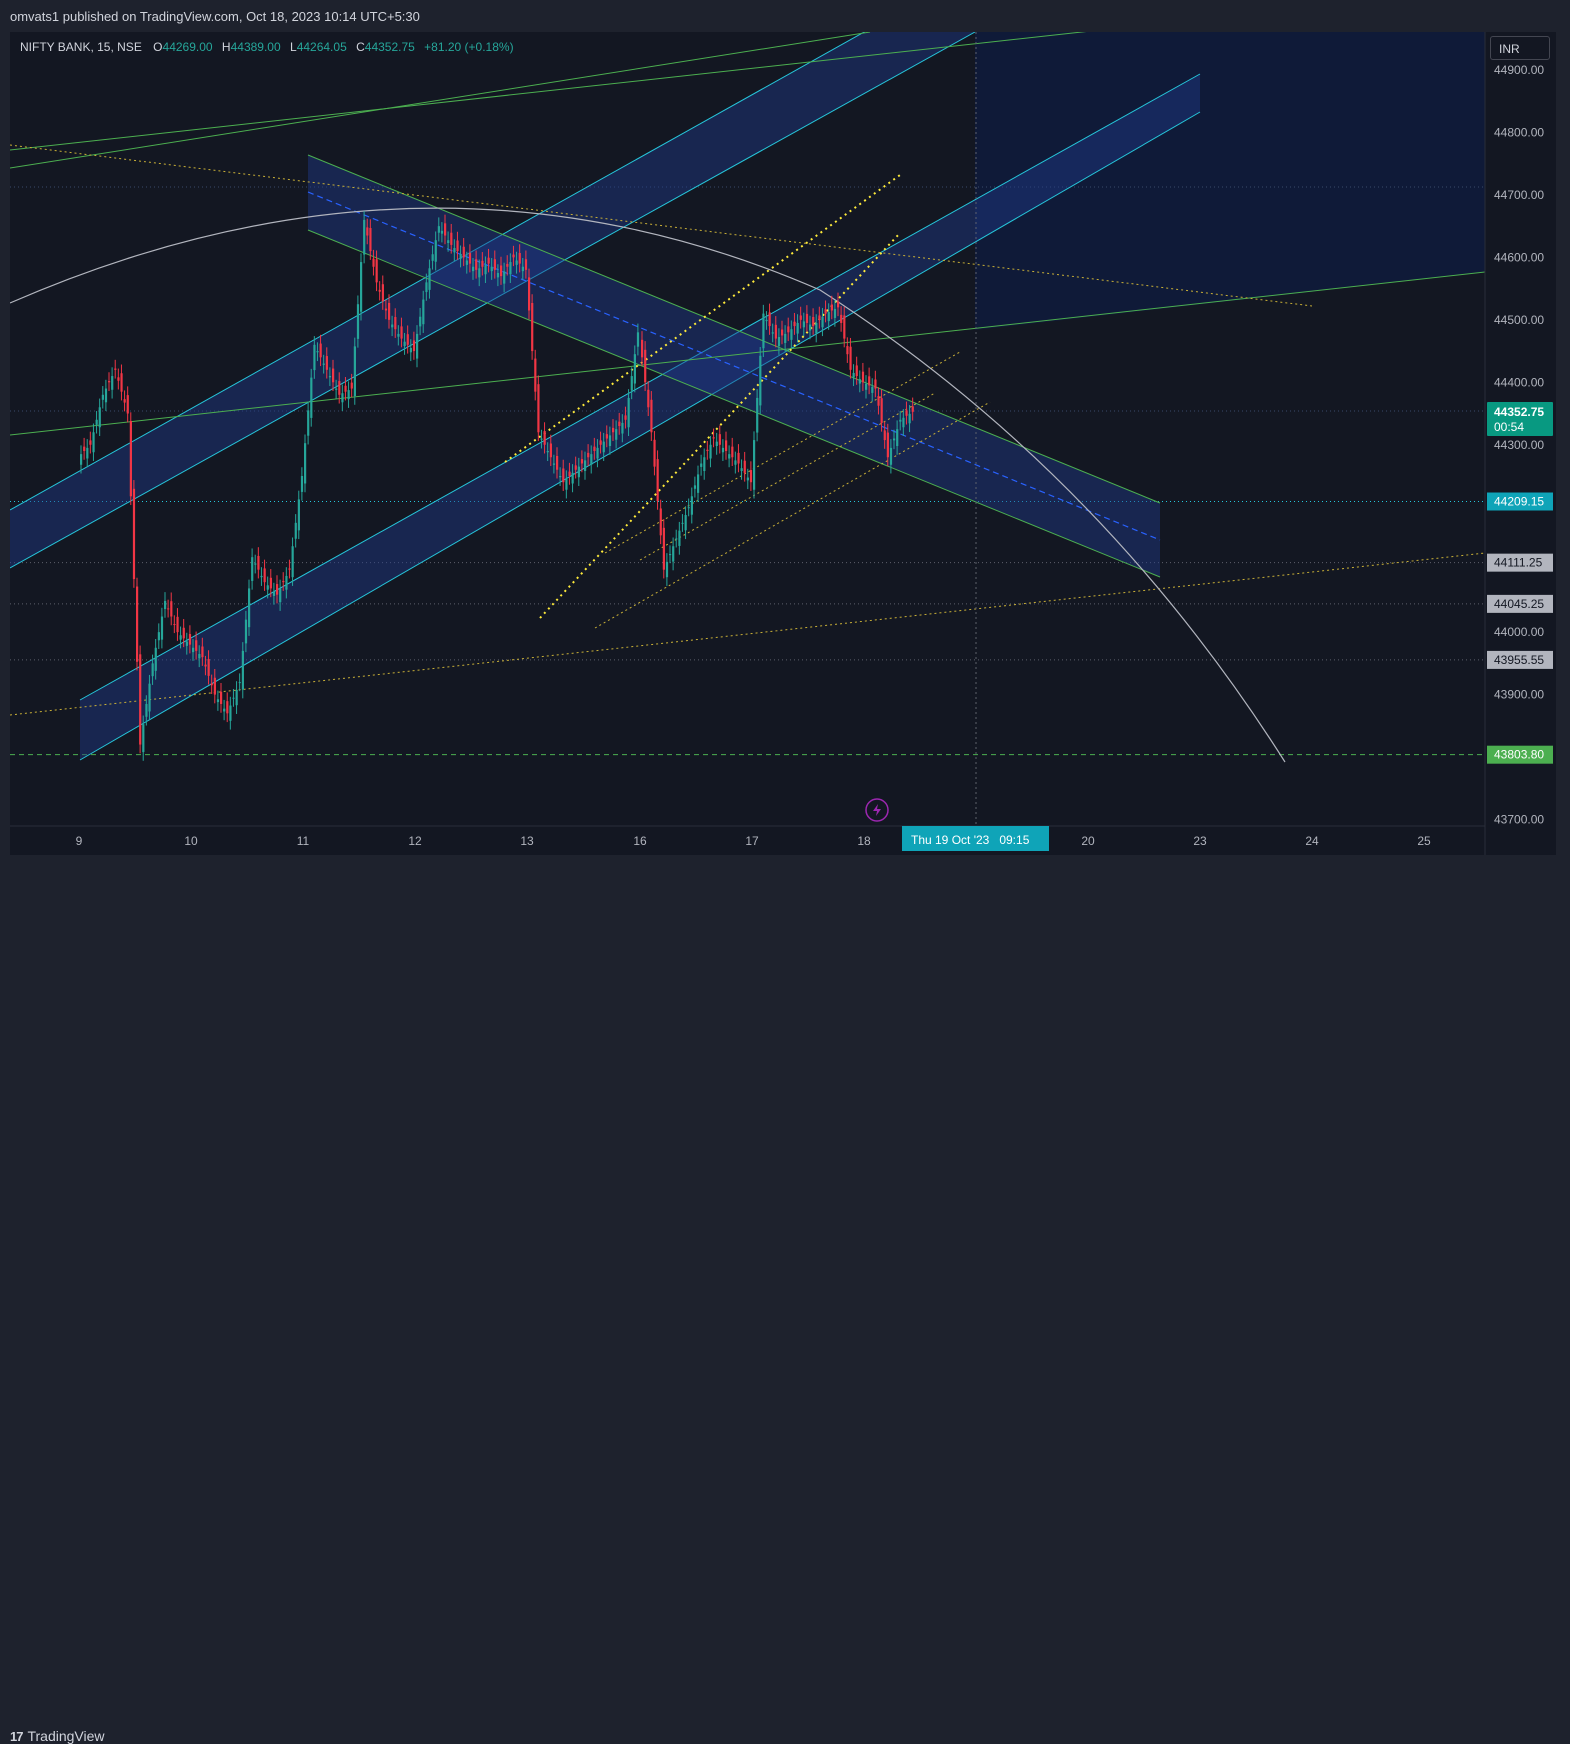 The width and height of the screenshot is (1570, 1744). Describe the element at coordinates (1519, 695) in the screenshot. I see `price-tick-label: 43900.00` at that location.